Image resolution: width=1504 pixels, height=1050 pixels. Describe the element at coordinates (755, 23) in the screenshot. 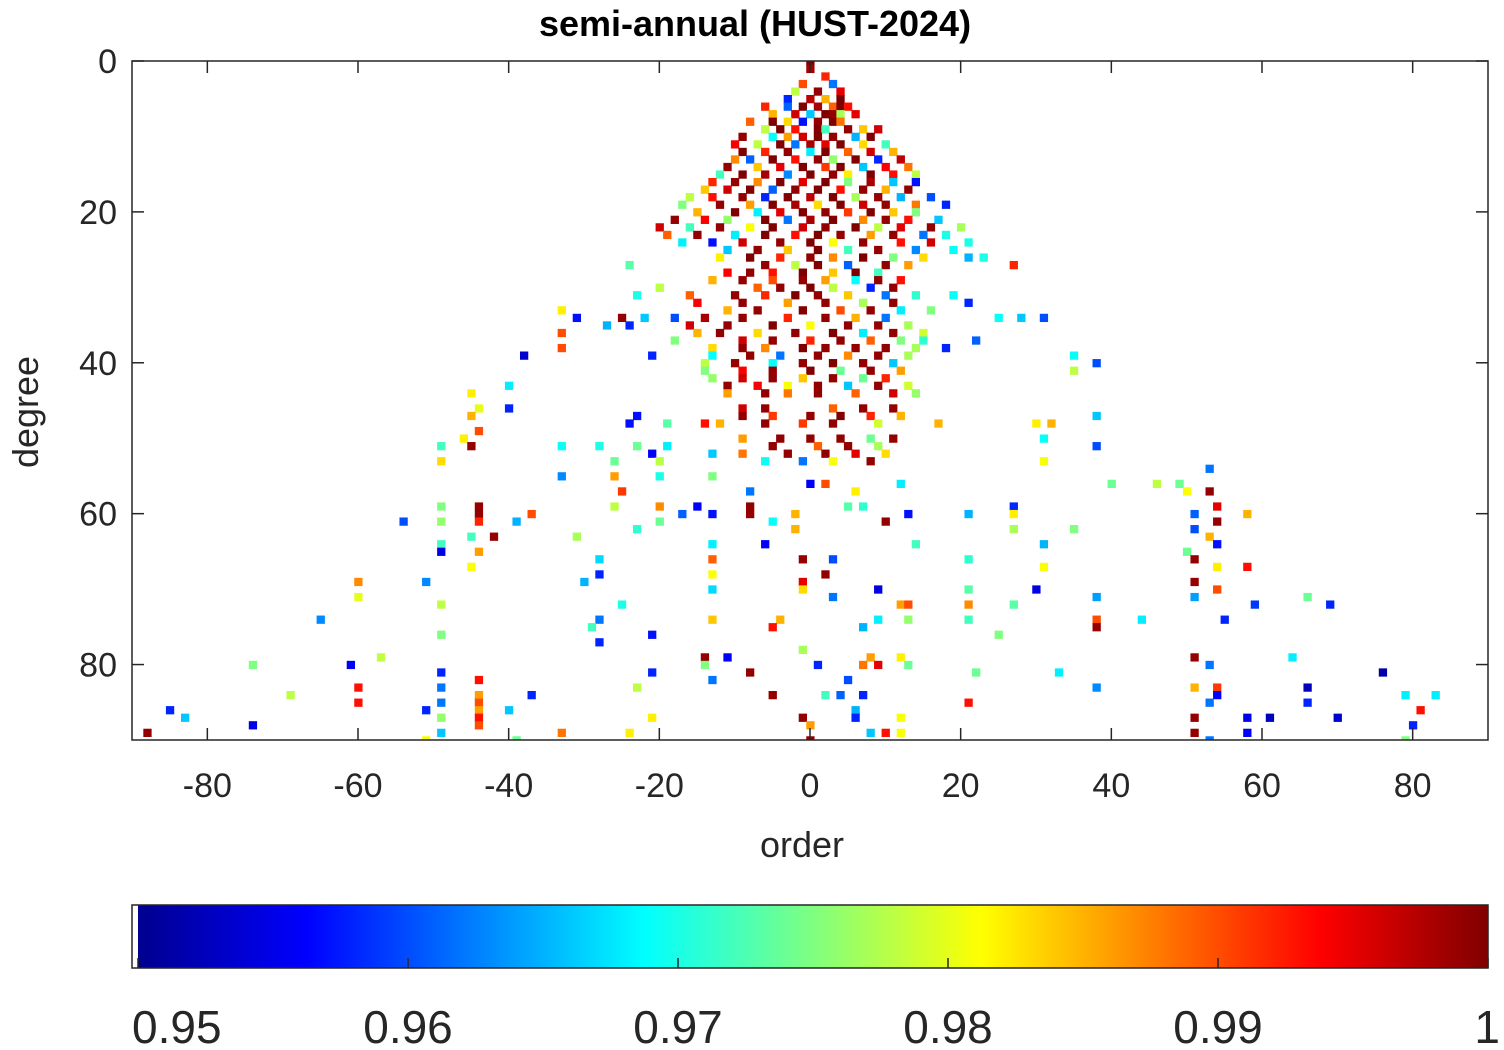

I see `chart-title: semi-annual (HUST-2024)` at that location.